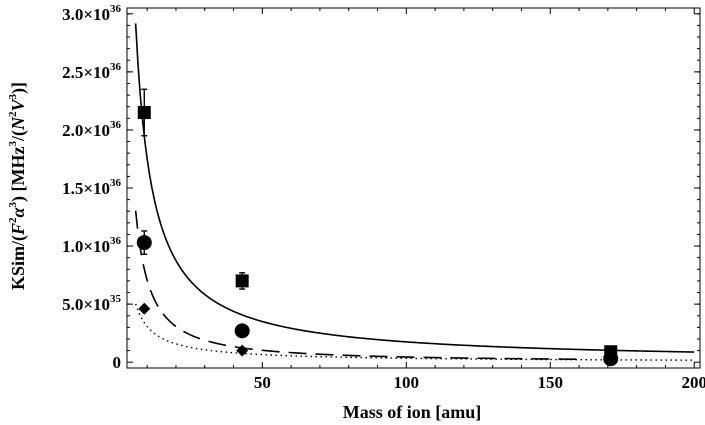 The image size is (705, 425). I want to click on y-tick-label: 1.0×1036, so click(91, 245).